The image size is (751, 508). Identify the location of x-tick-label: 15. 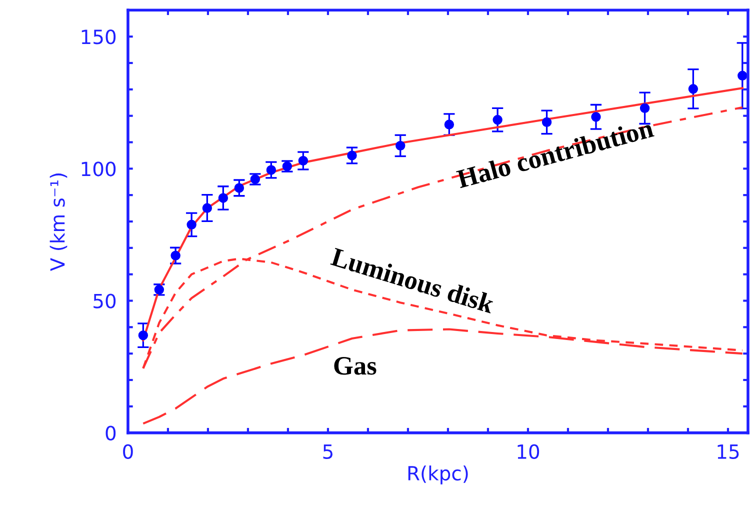
(728, 451).